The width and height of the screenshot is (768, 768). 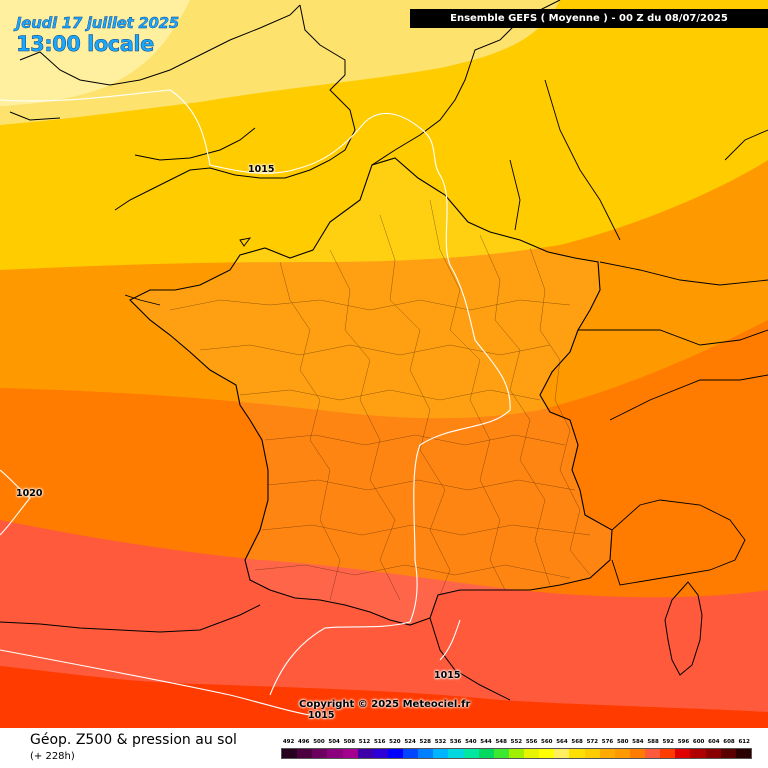 What do you see at coordinates (562, 742) in the screenshot?
I see `legend-label: 564` at bounding box center [562, 742].